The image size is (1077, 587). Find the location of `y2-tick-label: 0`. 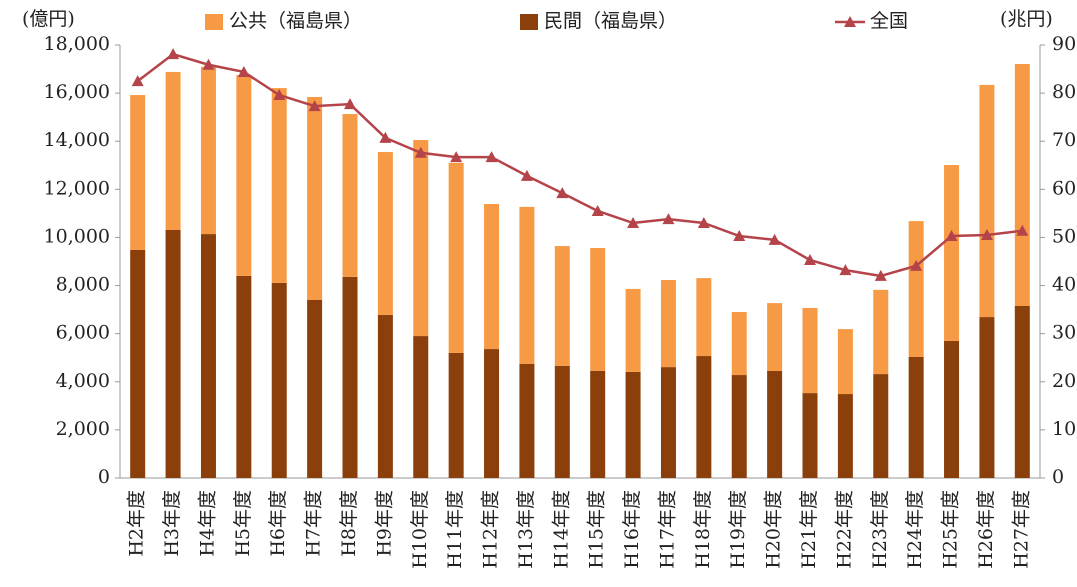

y2-tick-label: 0 is located at coordinates (1058, 477).